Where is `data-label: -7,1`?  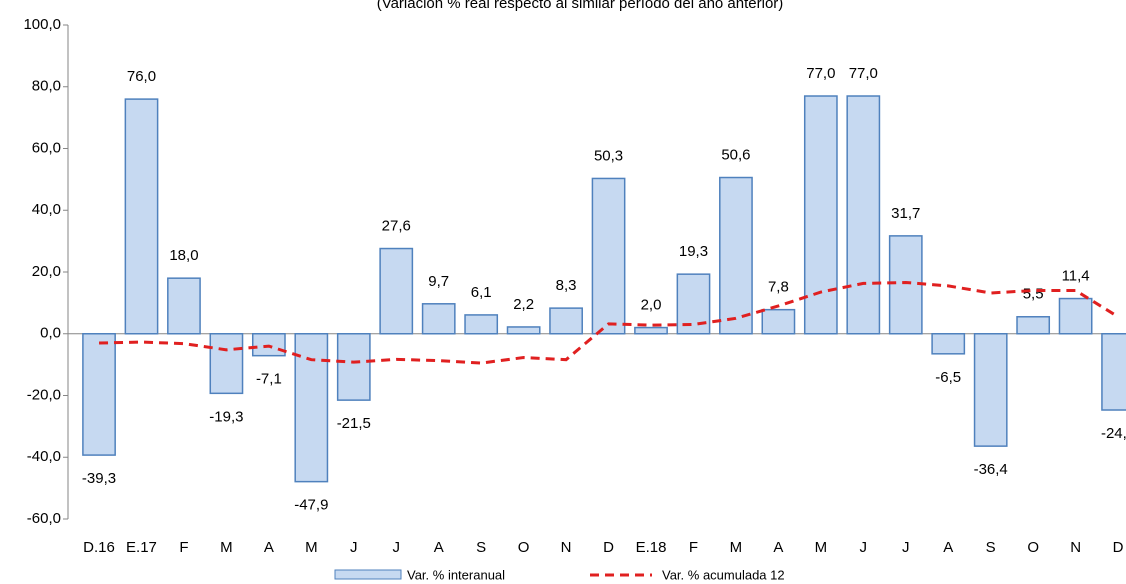
data-label: -7,1 is located at coordinates (269, 379).